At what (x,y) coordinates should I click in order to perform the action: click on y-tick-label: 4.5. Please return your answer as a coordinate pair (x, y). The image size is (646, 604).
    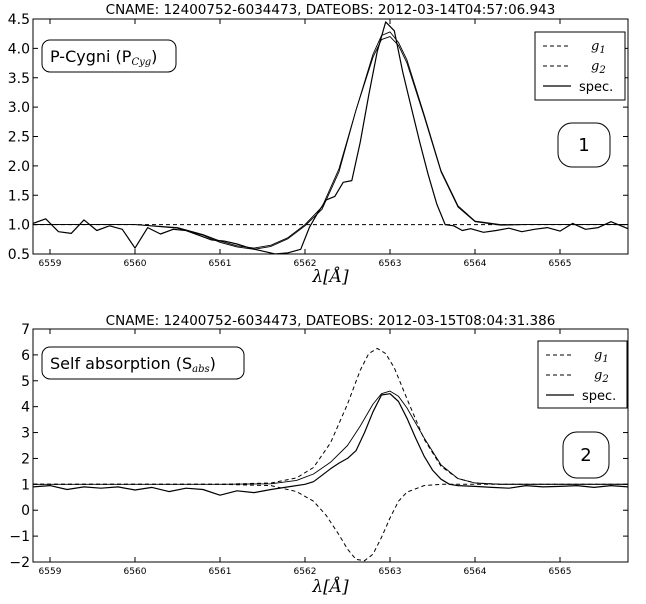
    Looking at the image, I should click on (19, 20).